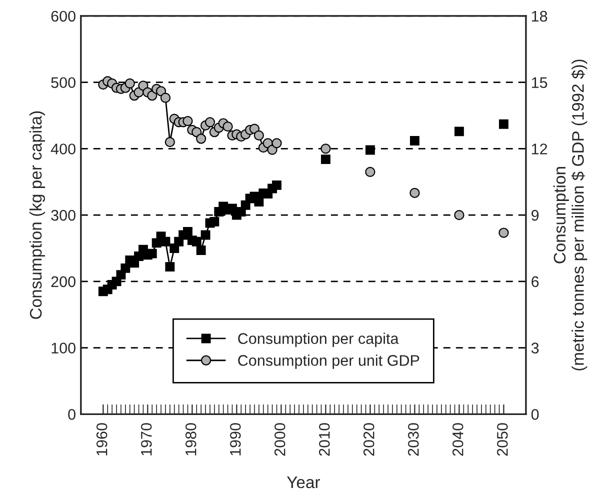  What do you see at coordinates (368, 439) in the screenshot?
I see `x-tick-label: 2020` at bounding box center [368, 439].